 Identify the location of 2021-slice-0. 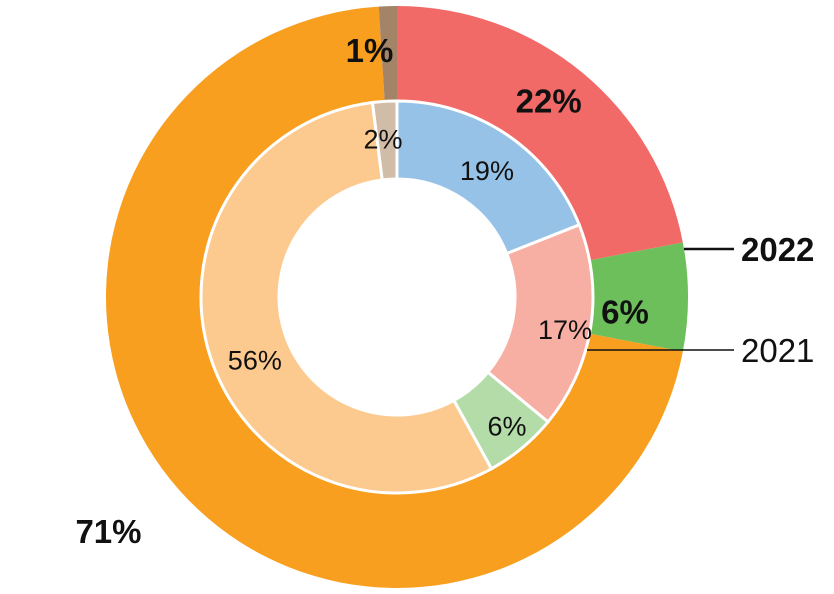
(488, 177).